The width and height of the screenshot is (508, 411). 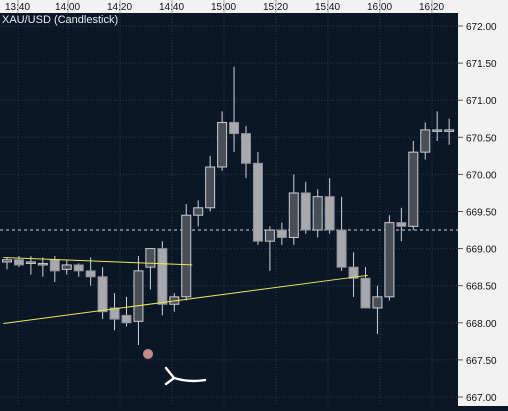 I want to click on trendlines-layer, so click(x=185, y=291).